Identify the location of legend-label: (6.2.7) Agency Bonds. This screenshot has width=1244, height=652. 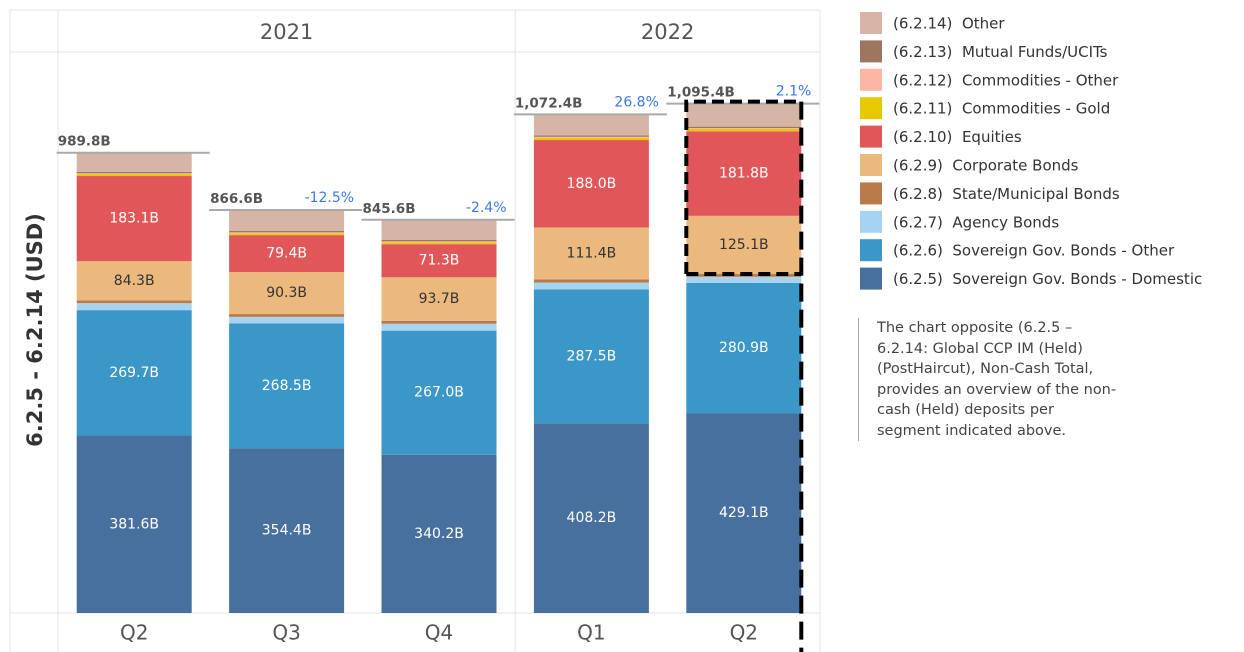
(976, 222).